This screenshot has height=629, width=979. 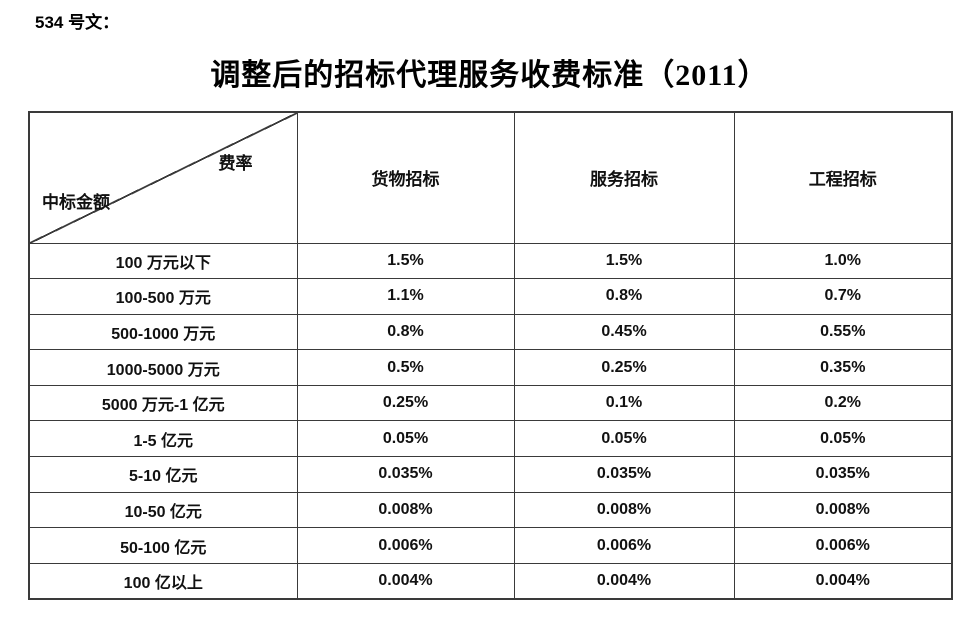 I want to click on row-label: 100 亿以上, so click(x=163, y=581).